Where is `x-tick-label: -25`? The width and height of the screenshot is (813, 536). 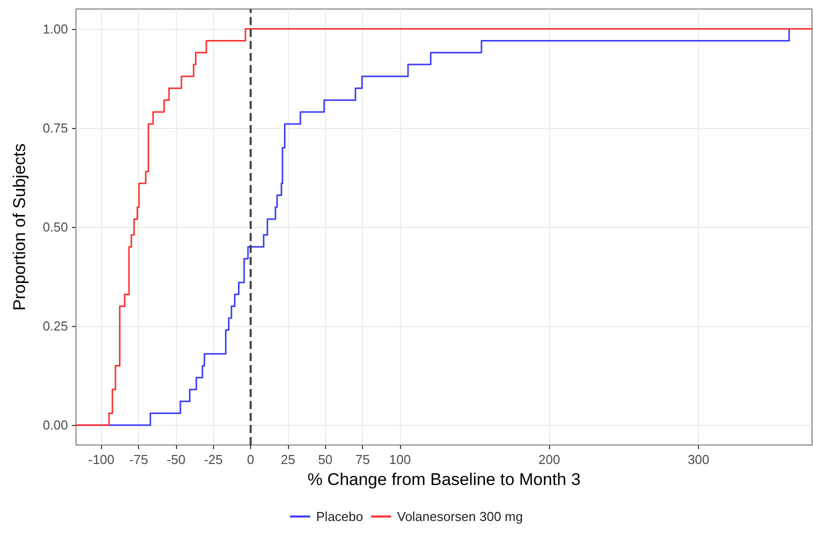
x-tick-label: -25 is located at coordinates (213, 459).